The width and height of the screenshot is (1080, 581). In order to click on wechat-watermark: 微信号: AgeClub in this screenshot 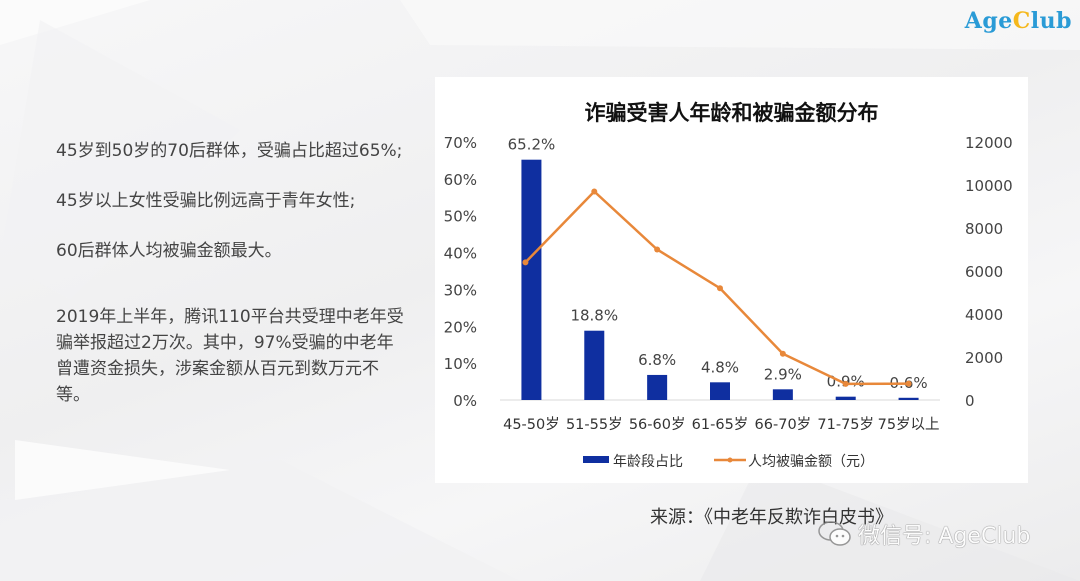, I will do `click(924, 534)`.